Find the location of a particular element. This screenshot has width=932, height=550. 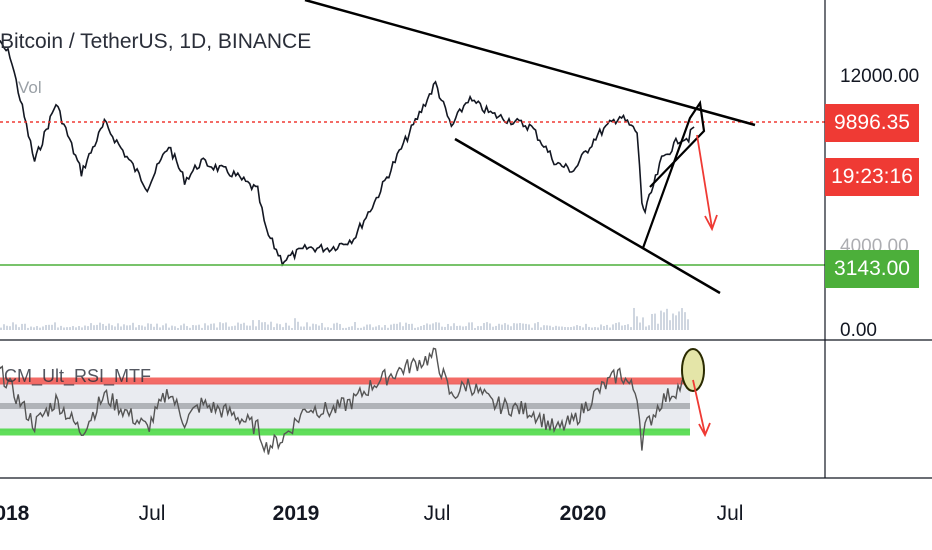

trendline-upper is located at coordinates (530, 63).